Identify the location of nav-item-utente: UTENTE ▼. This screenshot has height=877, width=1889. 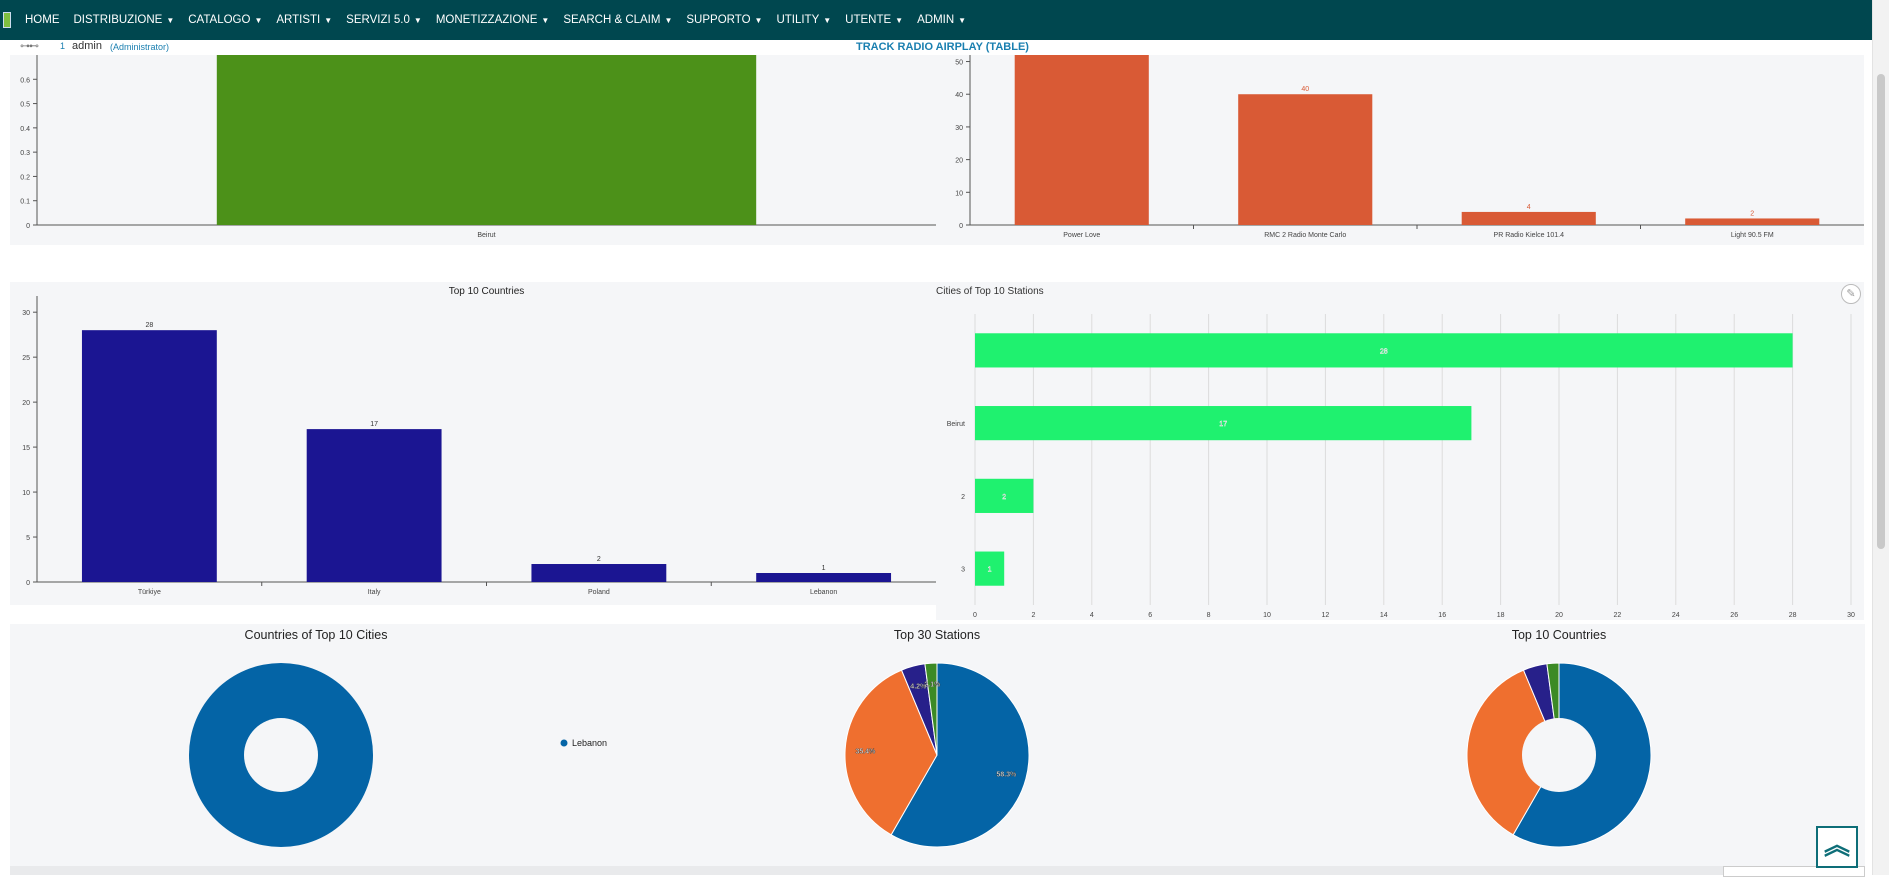
(874, 20).